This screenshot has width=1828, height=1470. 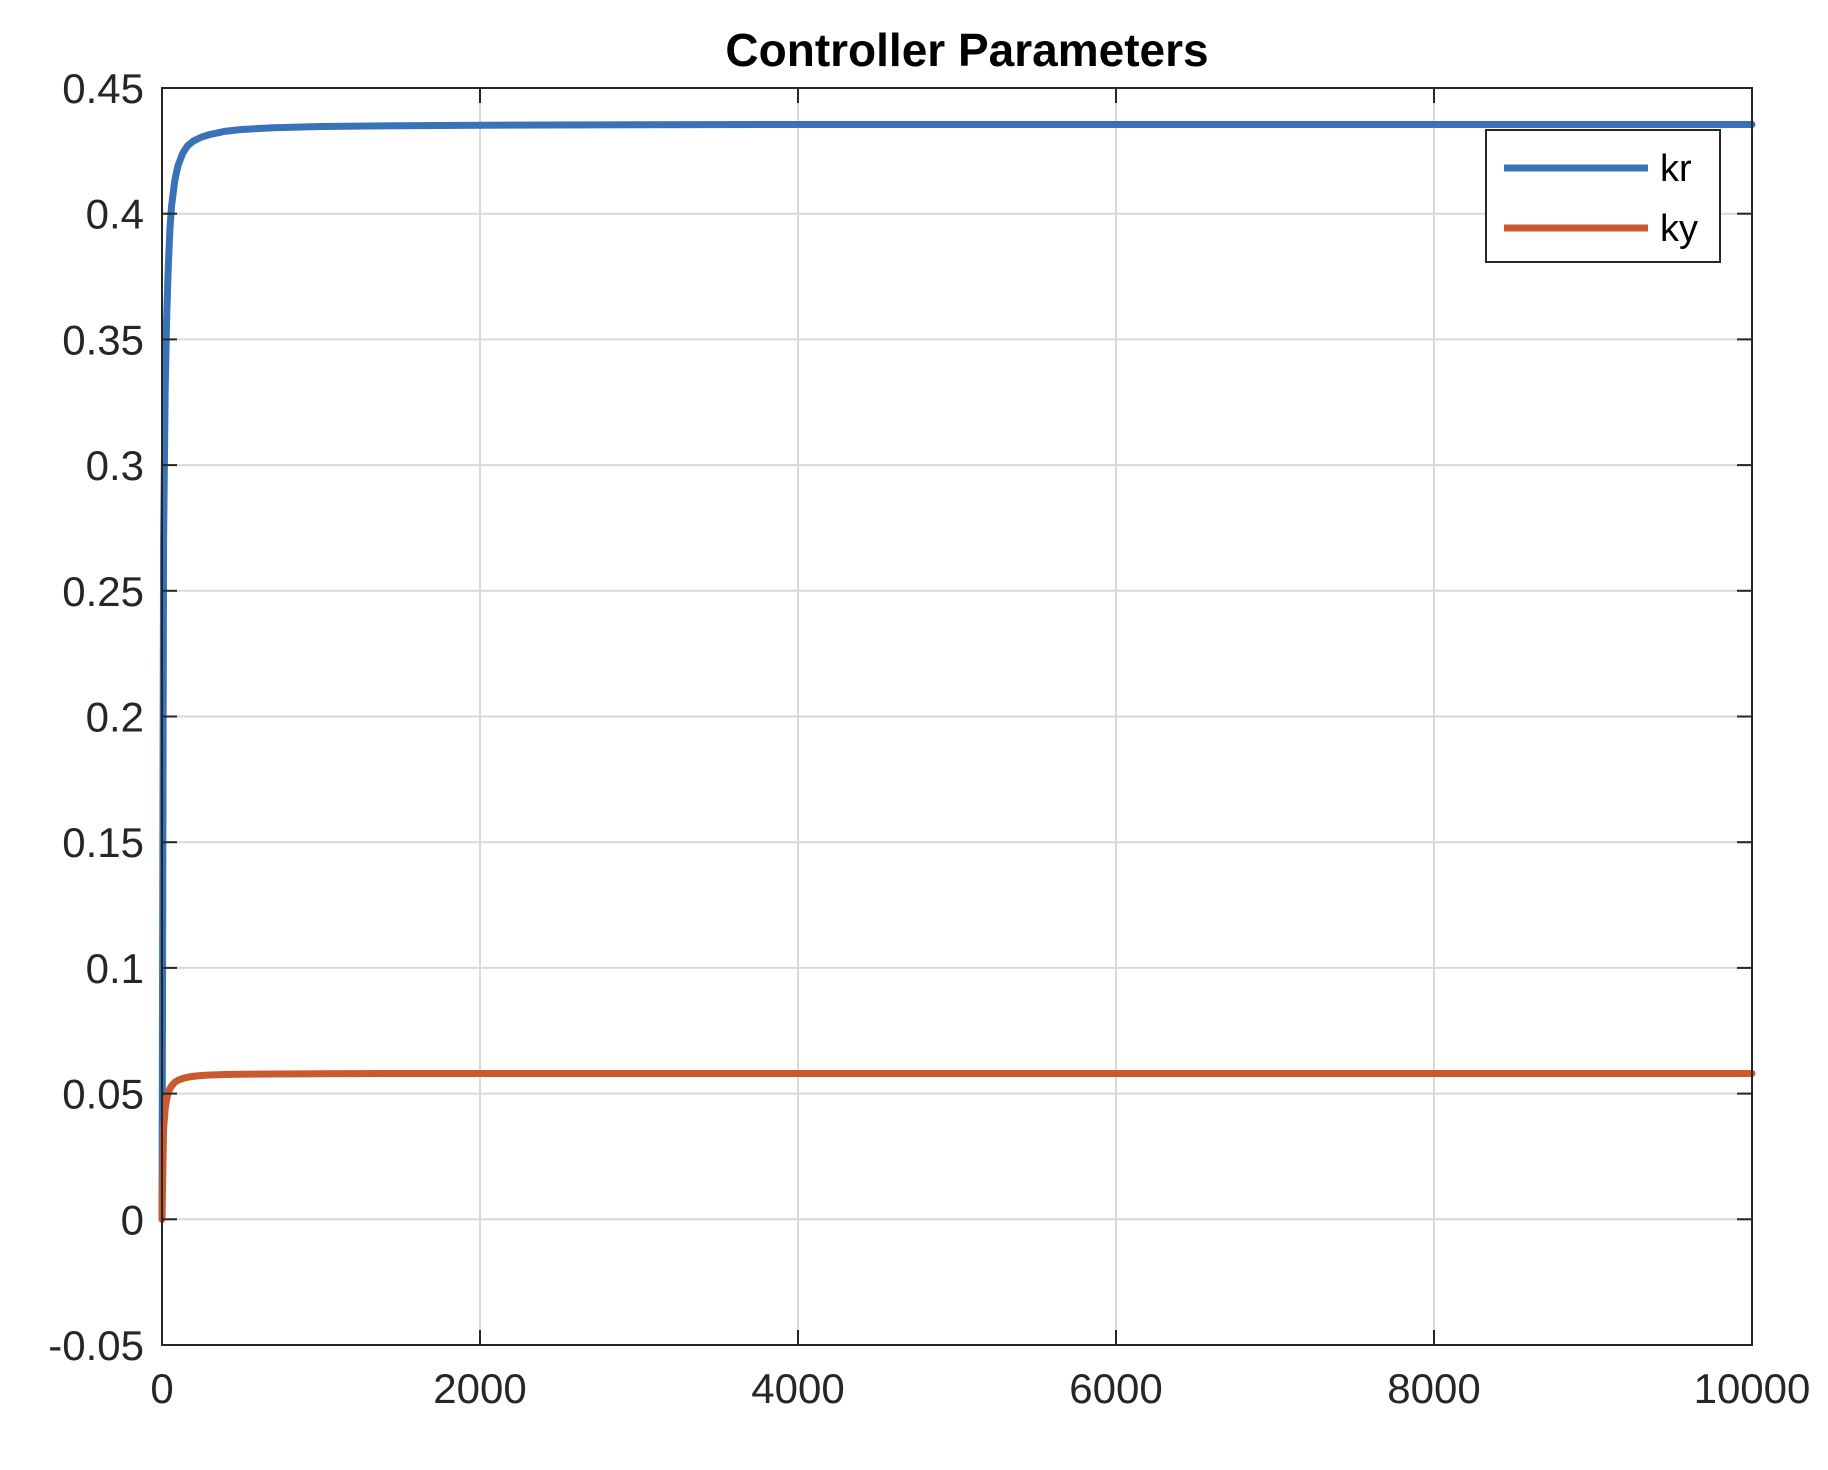 I want to click on y-tick-label: 0.4, so click(x=115, y=214).